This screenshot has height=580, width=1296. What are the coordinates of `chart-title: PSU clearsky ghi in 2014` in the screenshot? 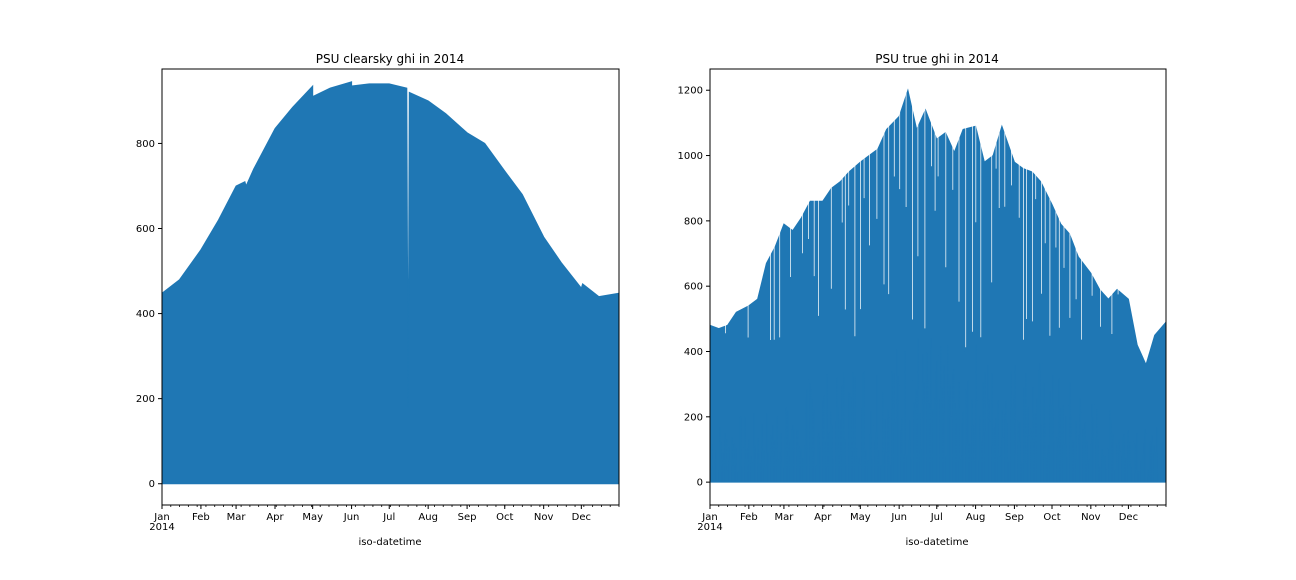 It's located at (390, 59).